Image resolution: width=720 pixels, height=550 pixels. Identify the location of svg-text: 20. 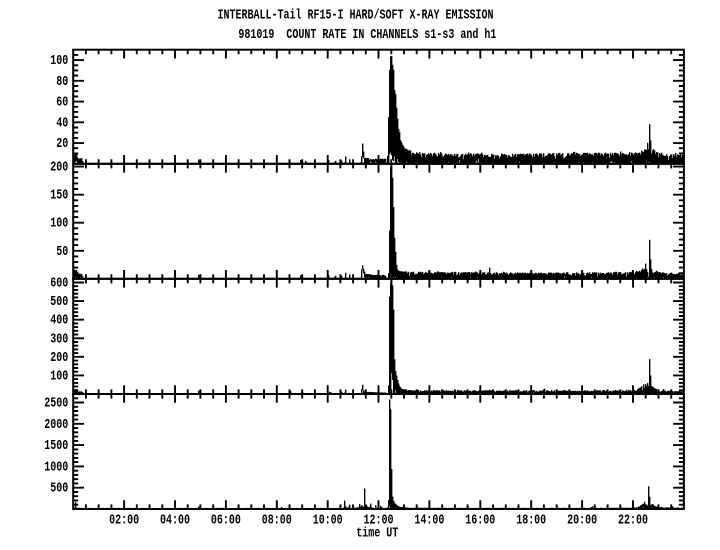
(62, 144).